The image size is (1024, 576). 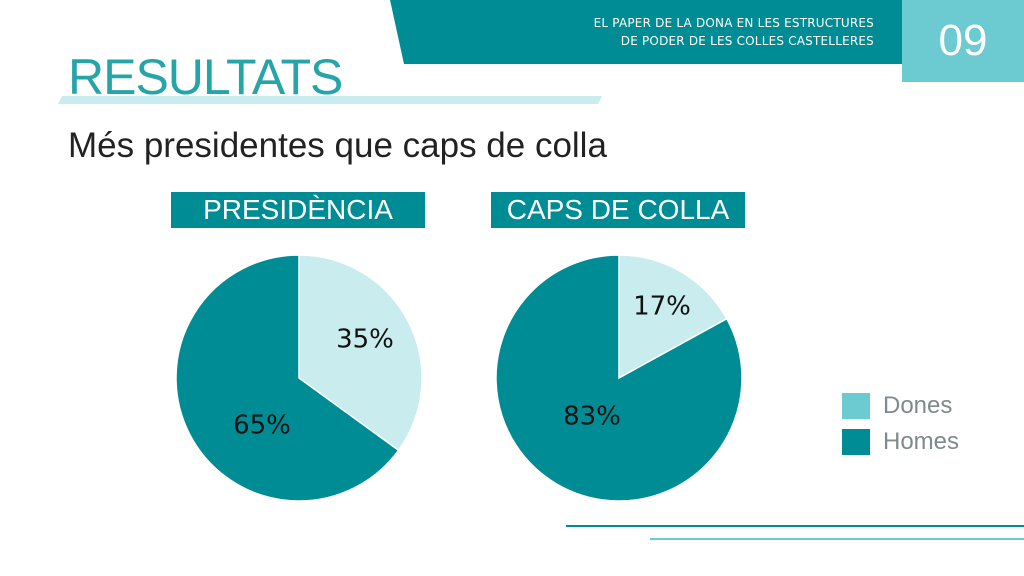 I want to click on pie-data-label-caps-de-colla-homes: 83%, so click(x=592, y=417).